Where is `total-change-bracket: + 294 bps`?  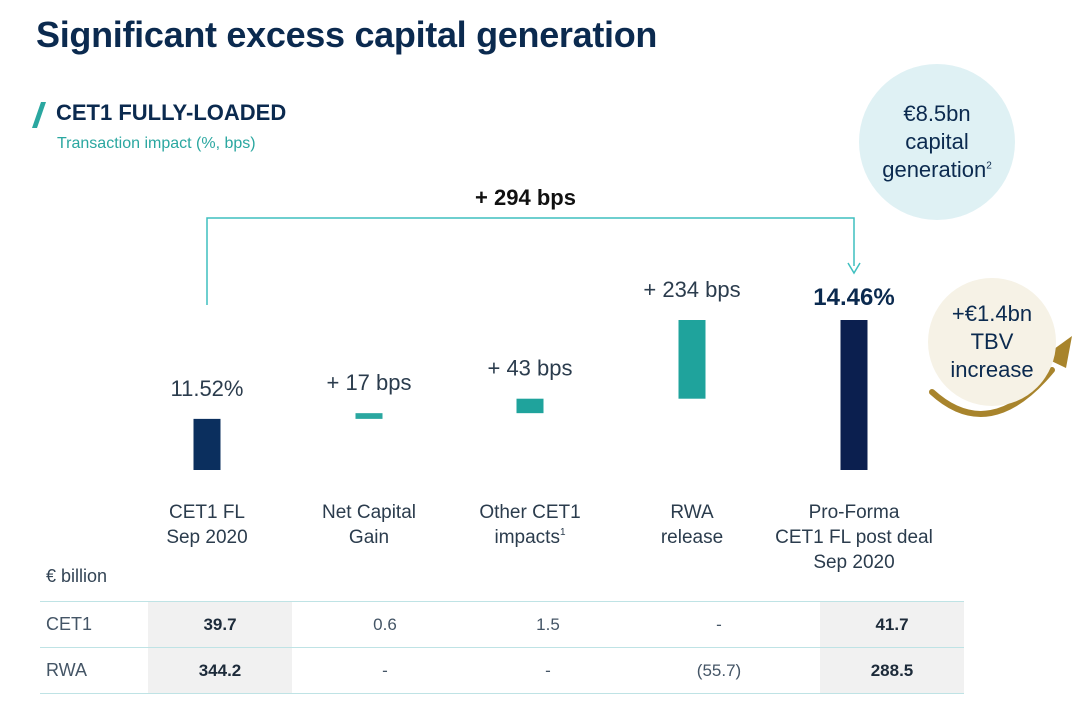
total-change-bracket: + 294 bps is located at coordinates (533, 245).